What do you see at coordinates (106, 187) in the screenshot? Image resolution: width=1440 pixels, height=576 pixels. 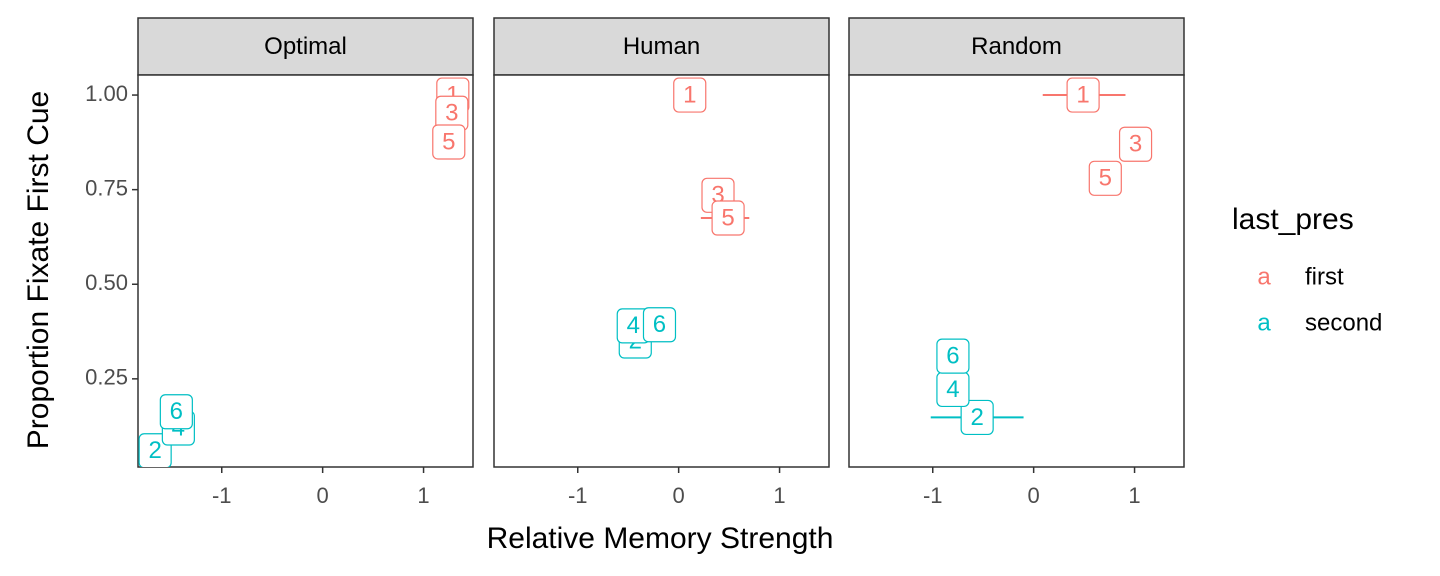 I see `y-tick-label: 0.75` at bounding box center [106, 187].